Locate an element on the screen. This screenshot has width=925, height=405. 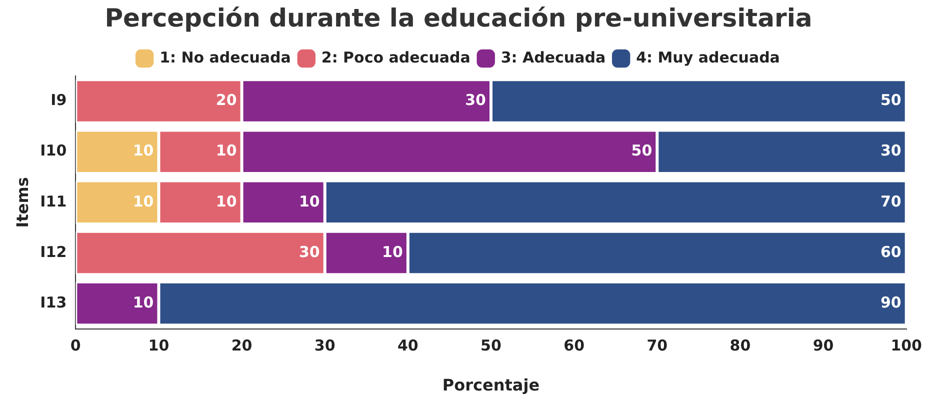
x-tick-label: 80 is located at coordinates (740, 345).